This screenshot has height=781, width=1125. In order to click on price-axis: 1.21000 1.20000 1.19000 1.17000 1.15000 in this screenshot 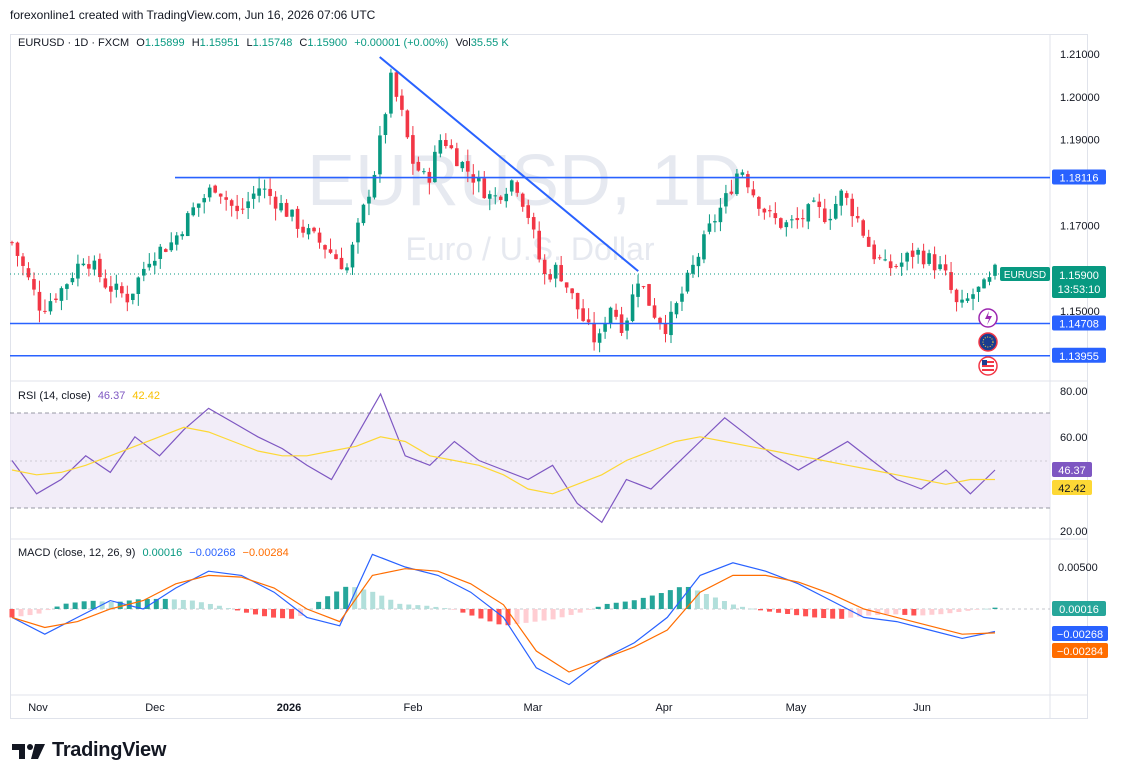, I will do `click(1080, 183)`.